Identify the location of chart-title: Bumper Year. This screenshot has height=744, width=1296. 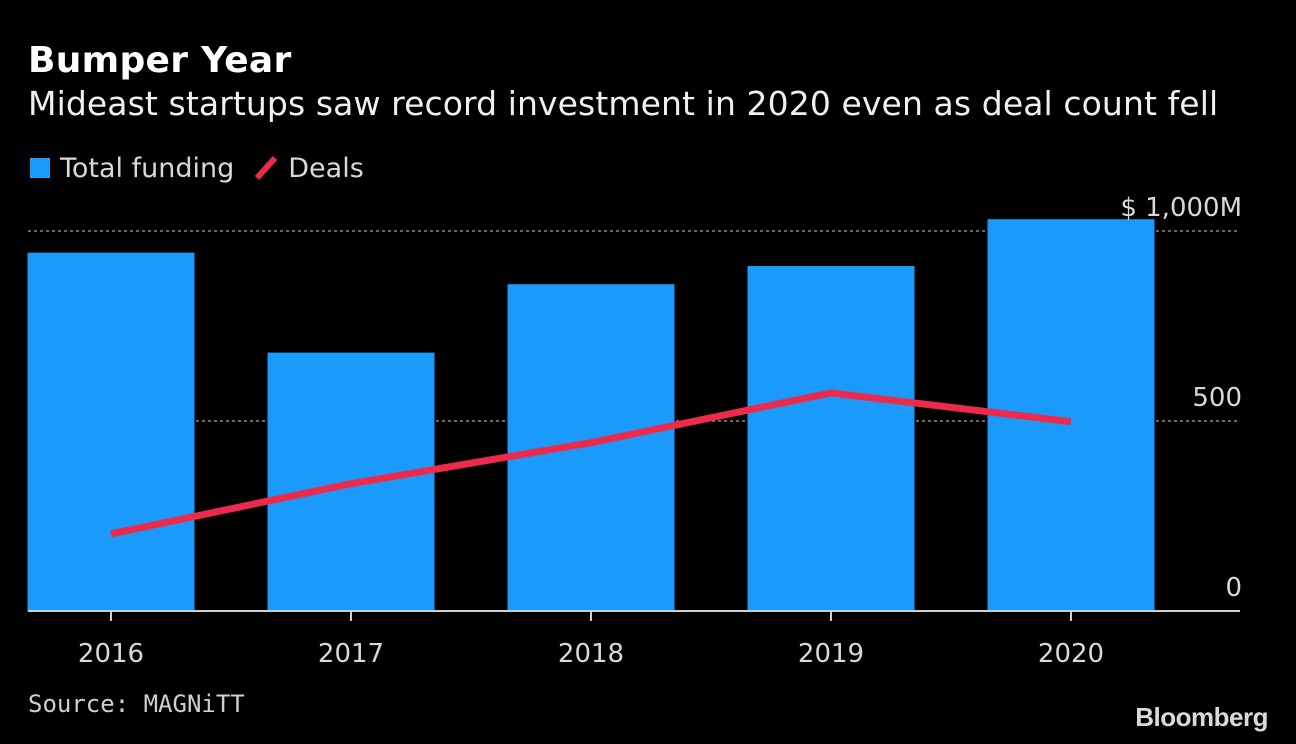
(160, 60).